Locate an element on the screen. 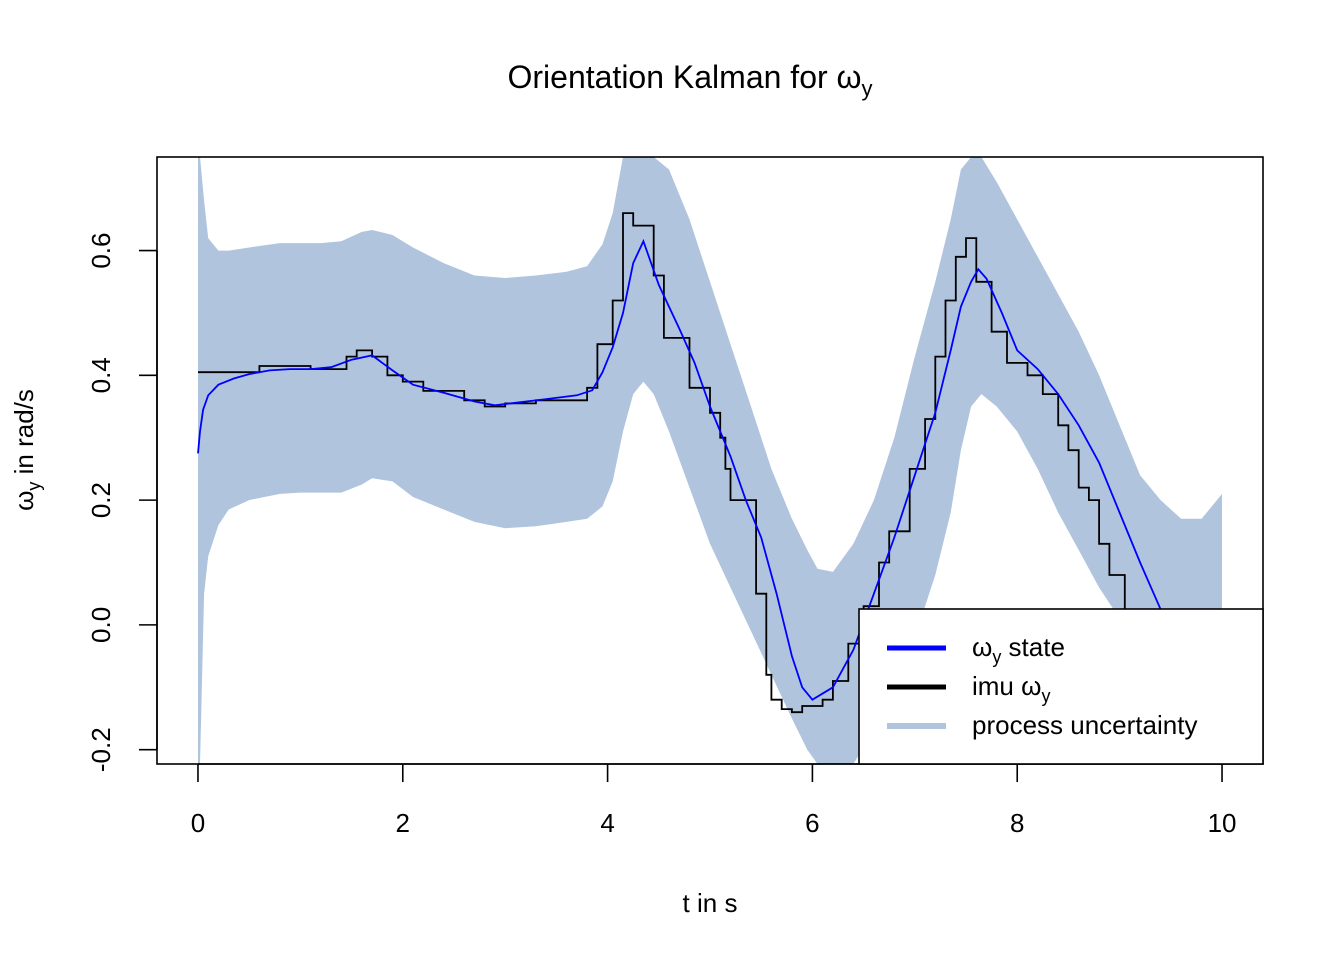  x-tick-label: 10 is located at coordinates (1222, 823).